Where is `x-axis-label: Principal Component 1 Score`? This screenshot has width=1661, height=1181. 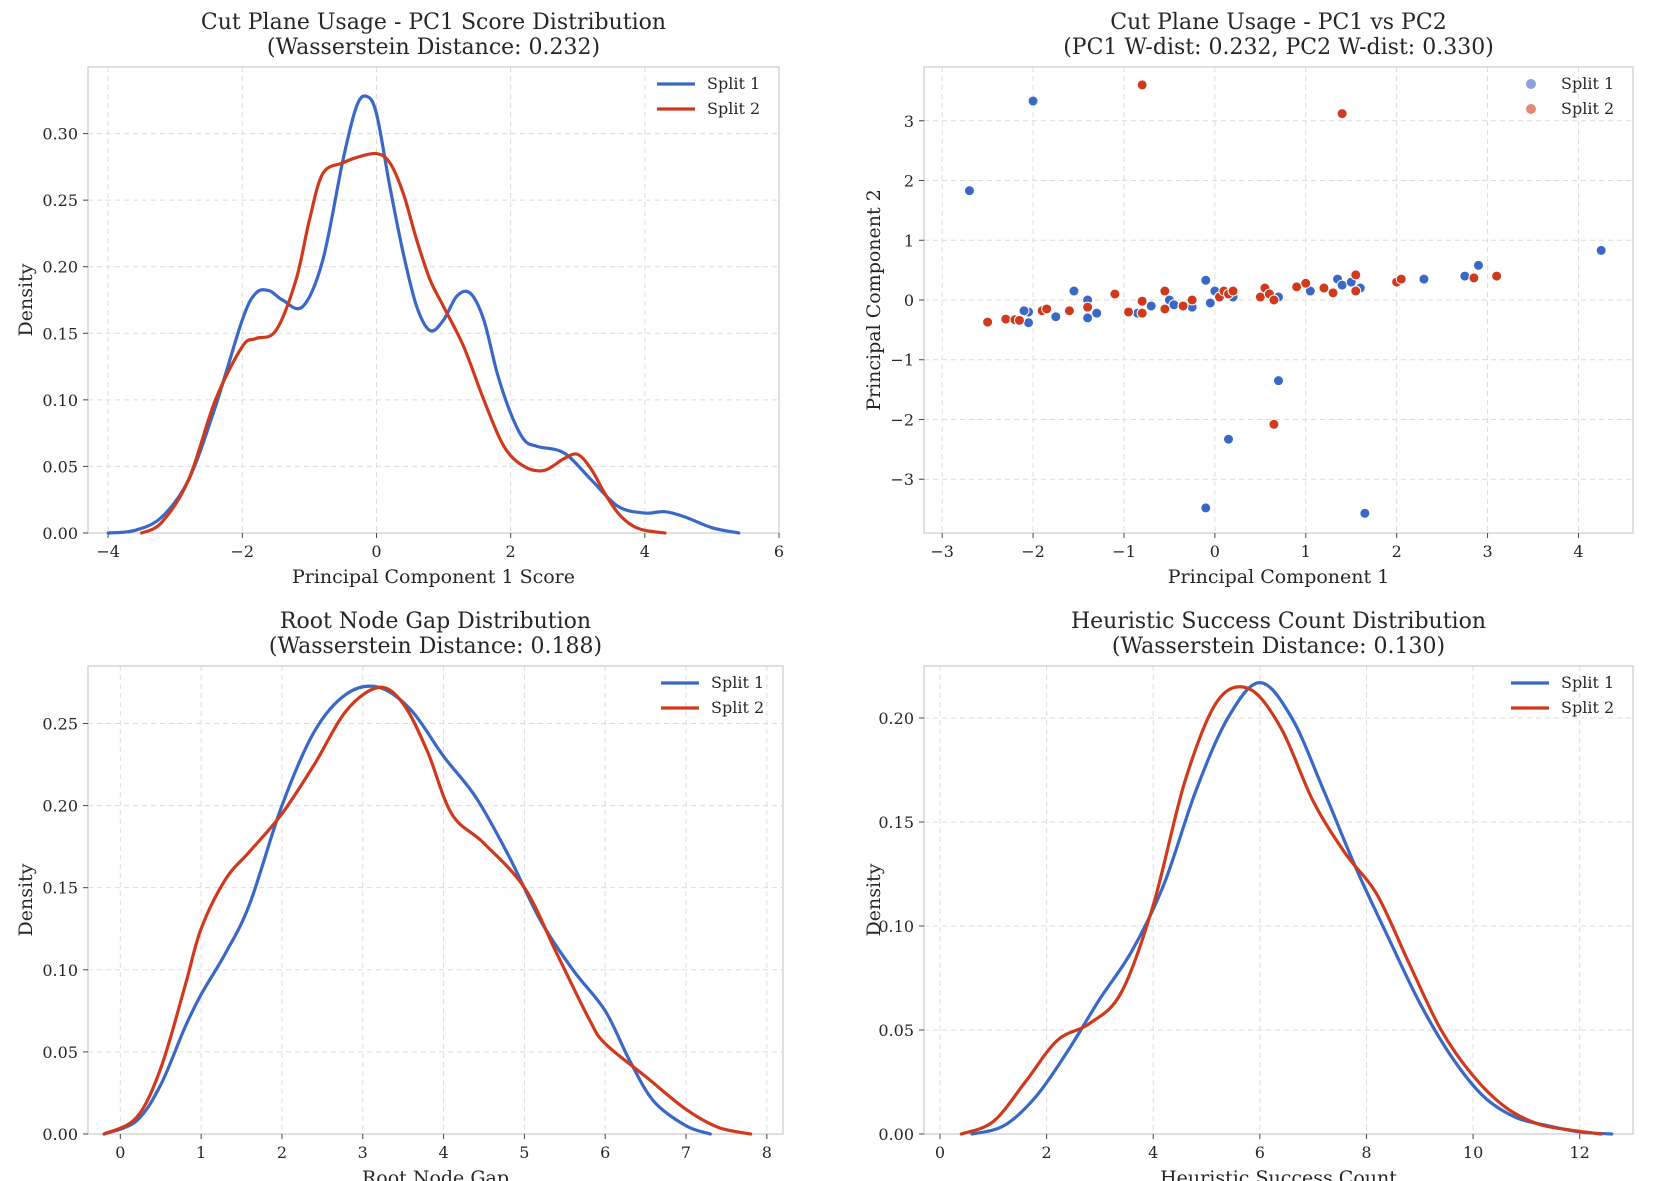 x-axis-label: Principal Component 1 Score is located at coordinates (433, 577).